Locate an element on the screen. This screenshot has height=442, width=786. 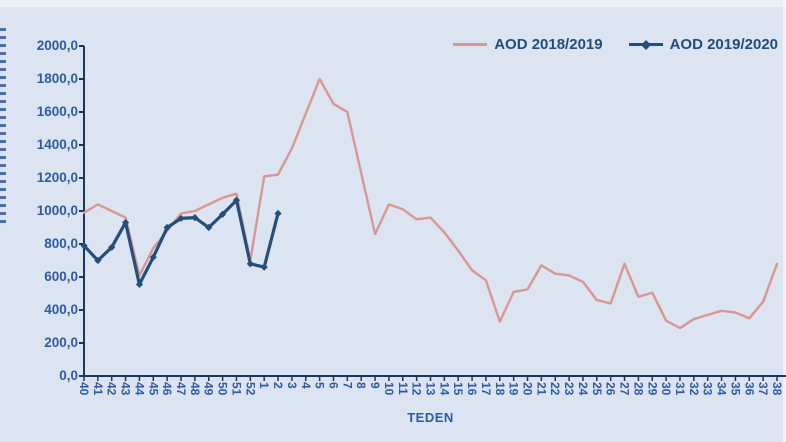
x-tick-label: 25 is located at coordinates (596, 389).